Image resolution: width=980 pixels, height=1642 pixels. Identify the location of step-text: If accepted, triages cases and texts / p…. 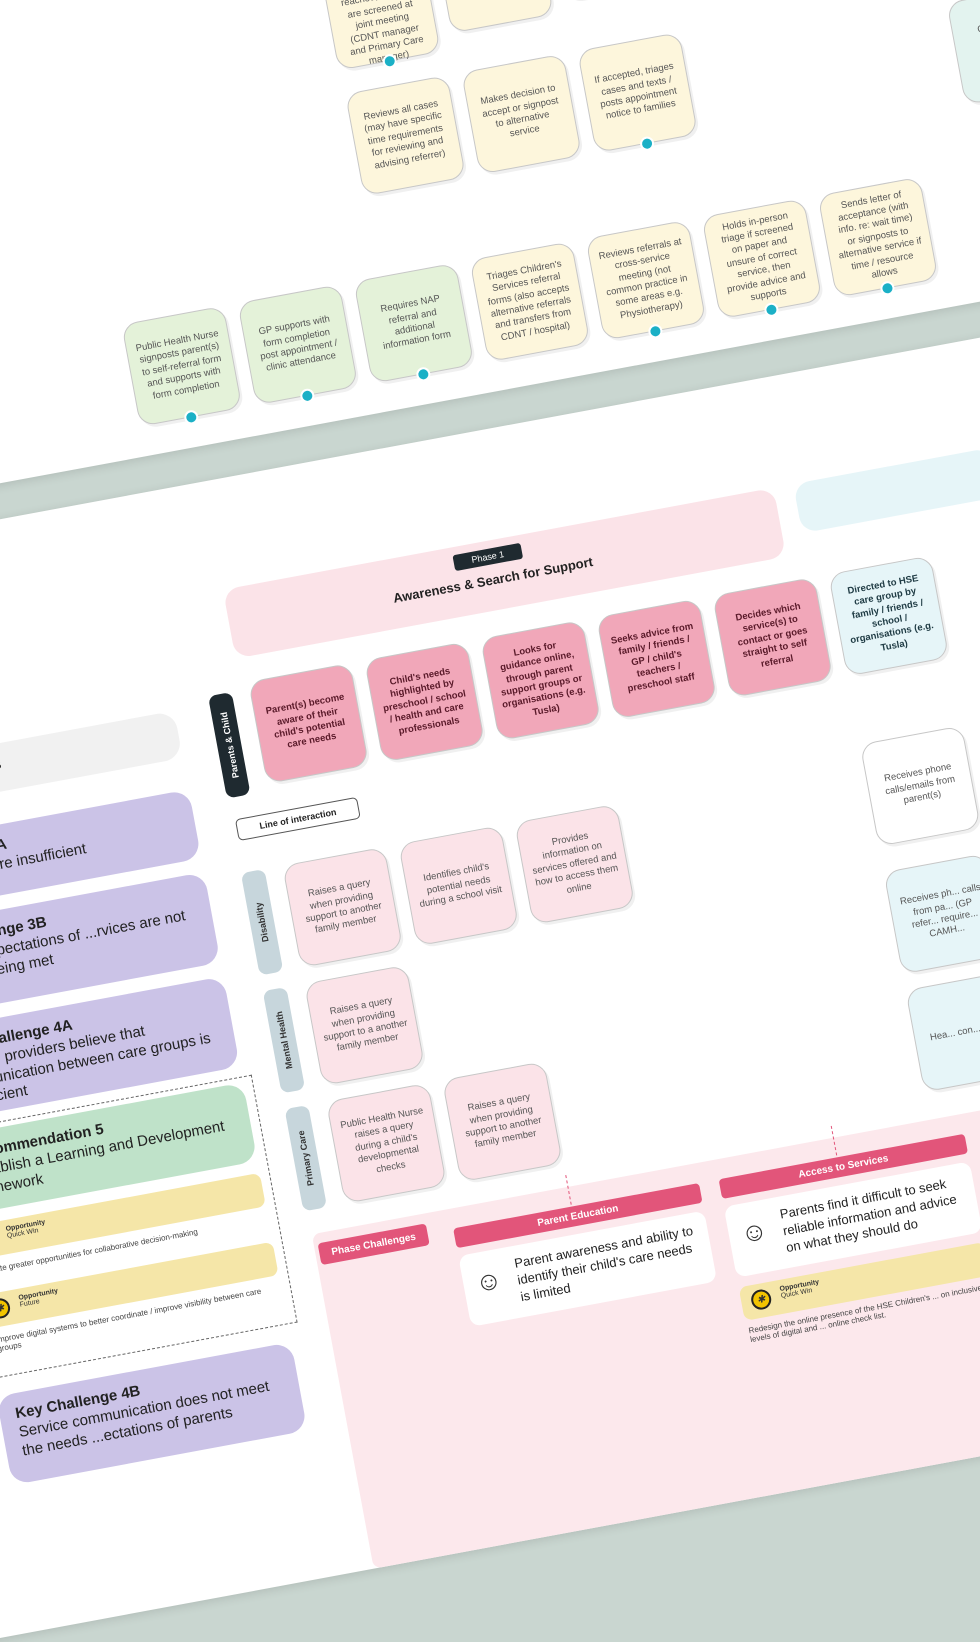
(635, 91).